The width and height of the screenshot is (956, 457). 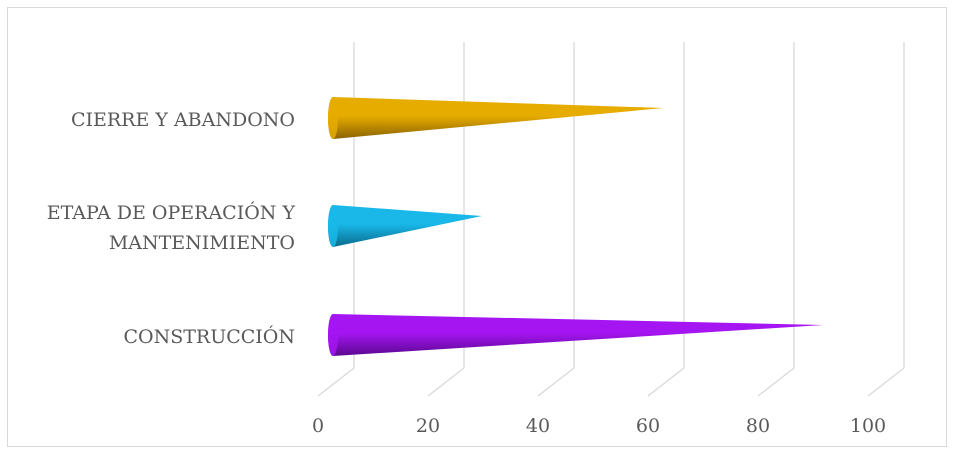 What do you see at coordinates (428, 426) in the screenshot?
I see `x-tick-label-20: 20` at bounding box center [428, 426].